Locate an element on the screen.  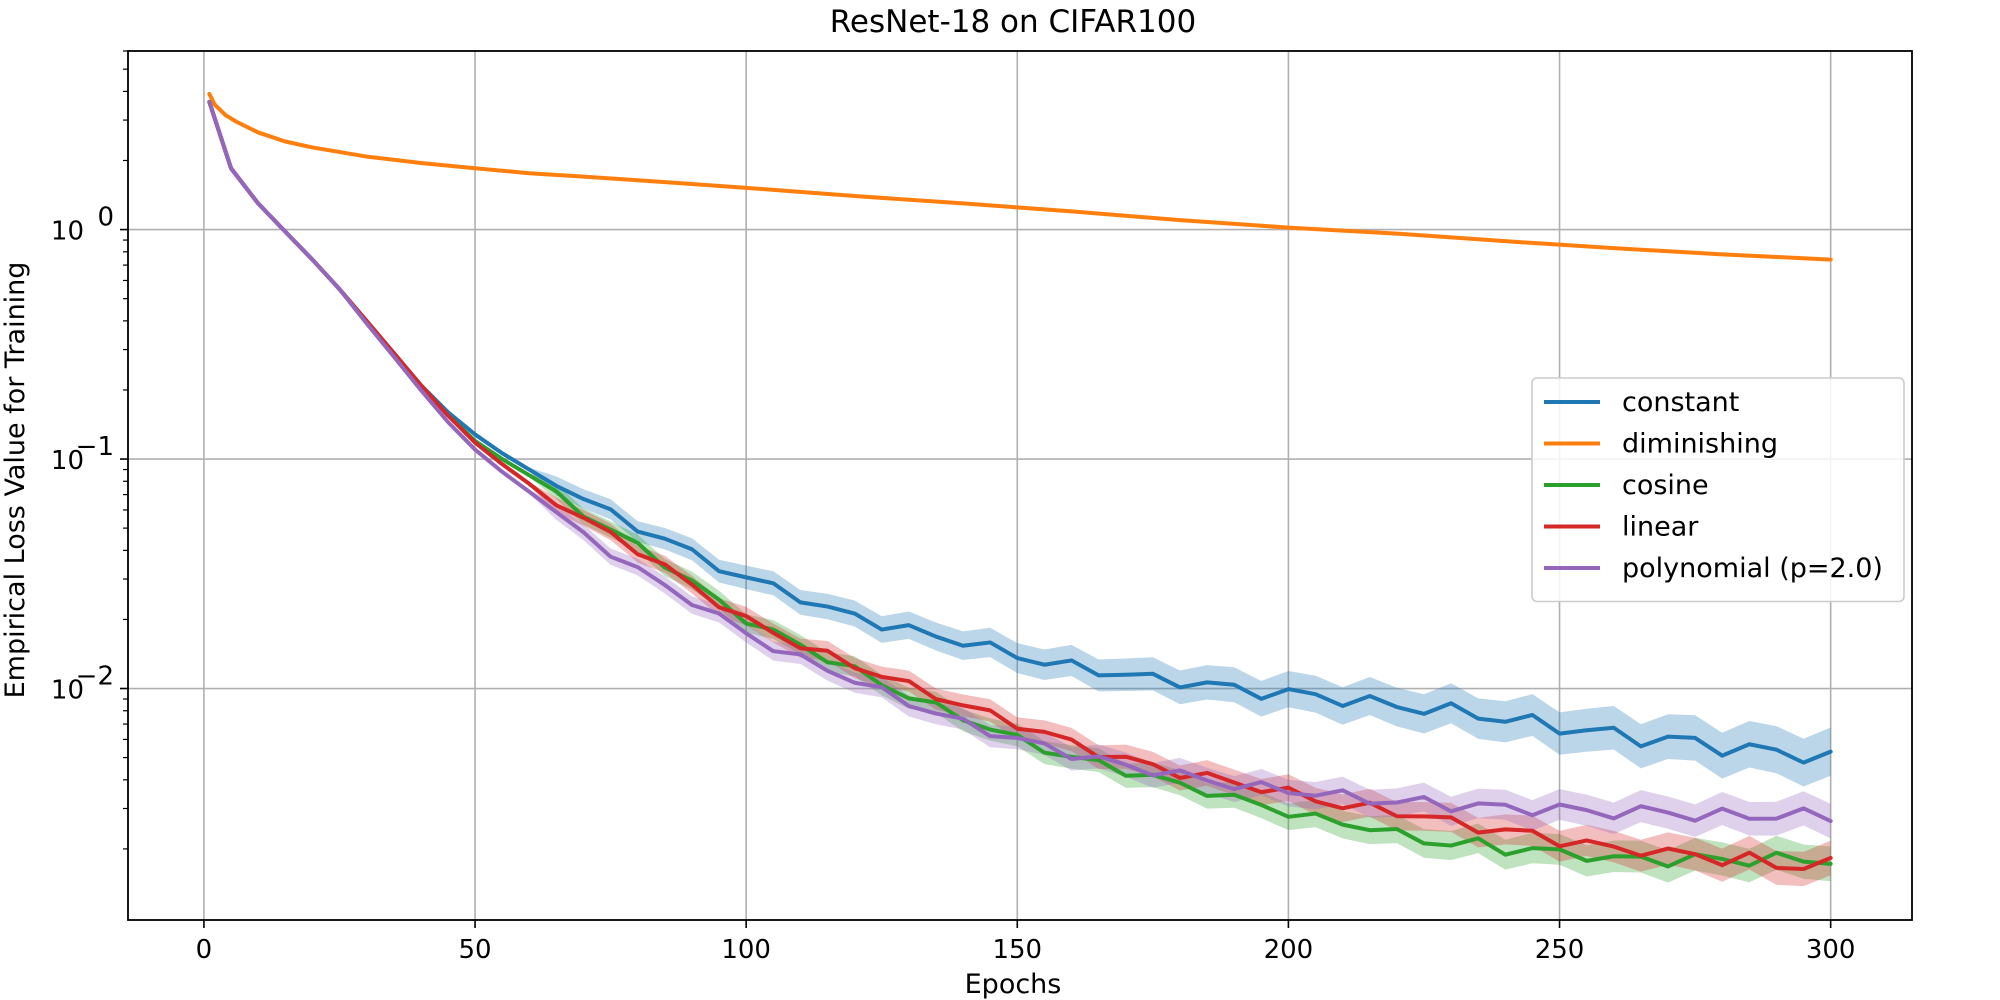
chart-title: ResNet-18 on CIFAR100 is located at coordinates (1013, 22).